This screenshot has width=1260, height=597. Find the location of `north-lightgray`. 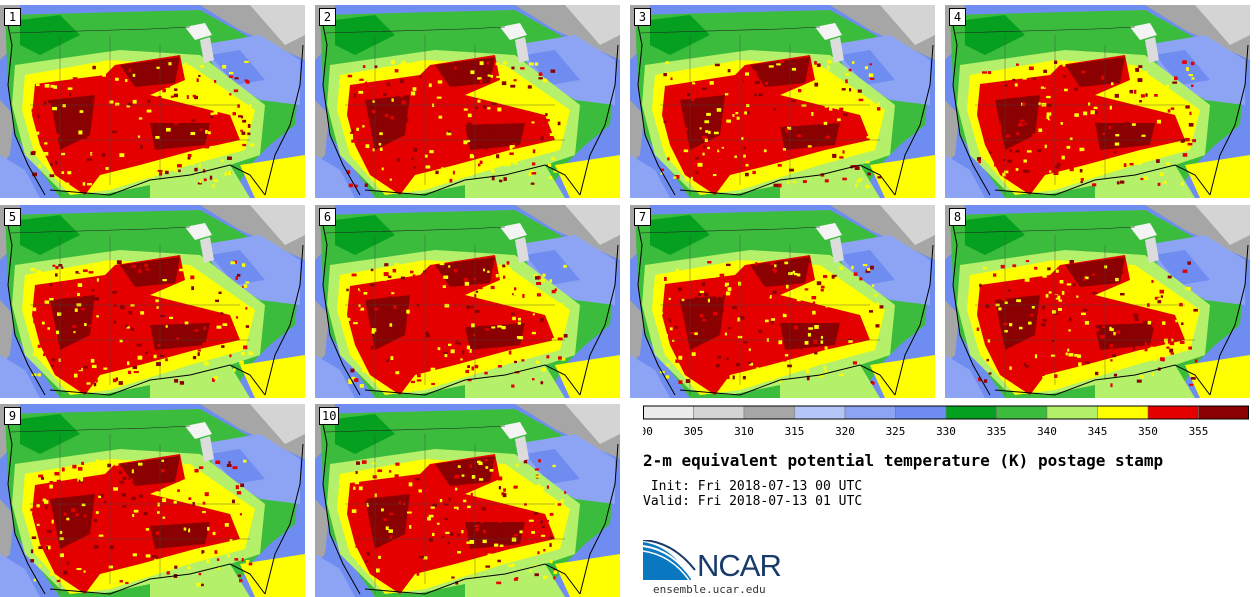

north-lightgray is located at coordinates (592, 25).